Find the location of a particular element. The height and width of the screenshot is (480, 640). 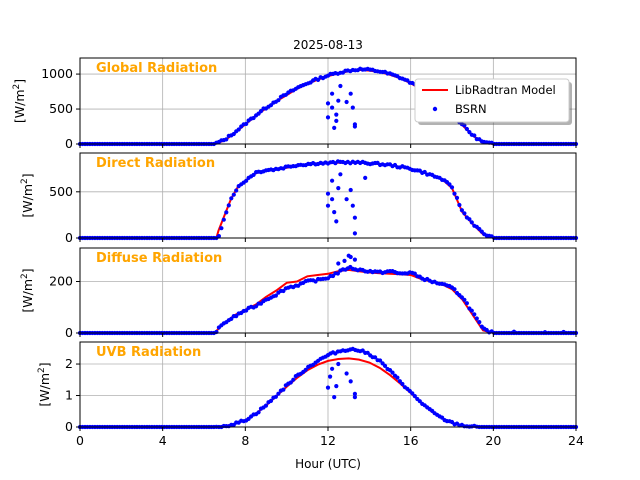

figure-title: 2025-08-13 is located at coordinates (328, 45).